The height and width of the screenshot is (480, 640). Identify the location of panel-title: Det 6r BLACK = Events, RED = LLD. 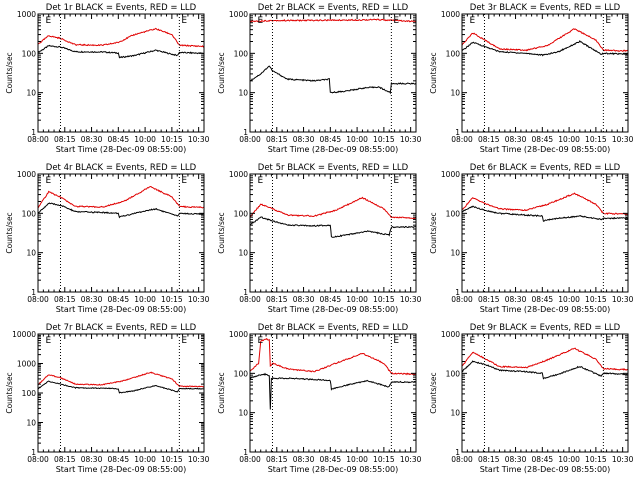
(545, 168).